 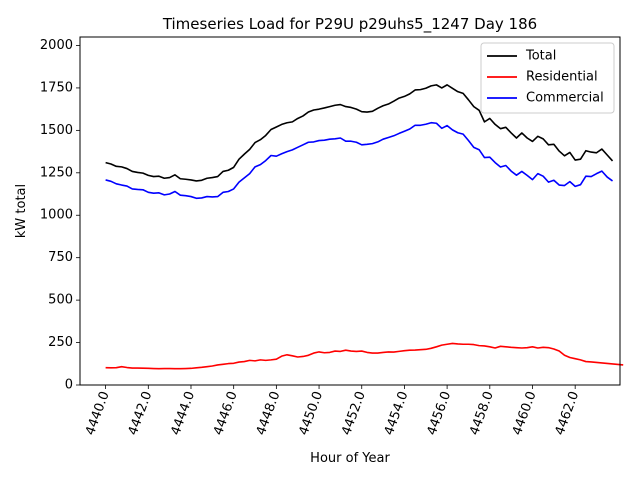 I want to click on series-line-residential, so click(x=364, y=356).